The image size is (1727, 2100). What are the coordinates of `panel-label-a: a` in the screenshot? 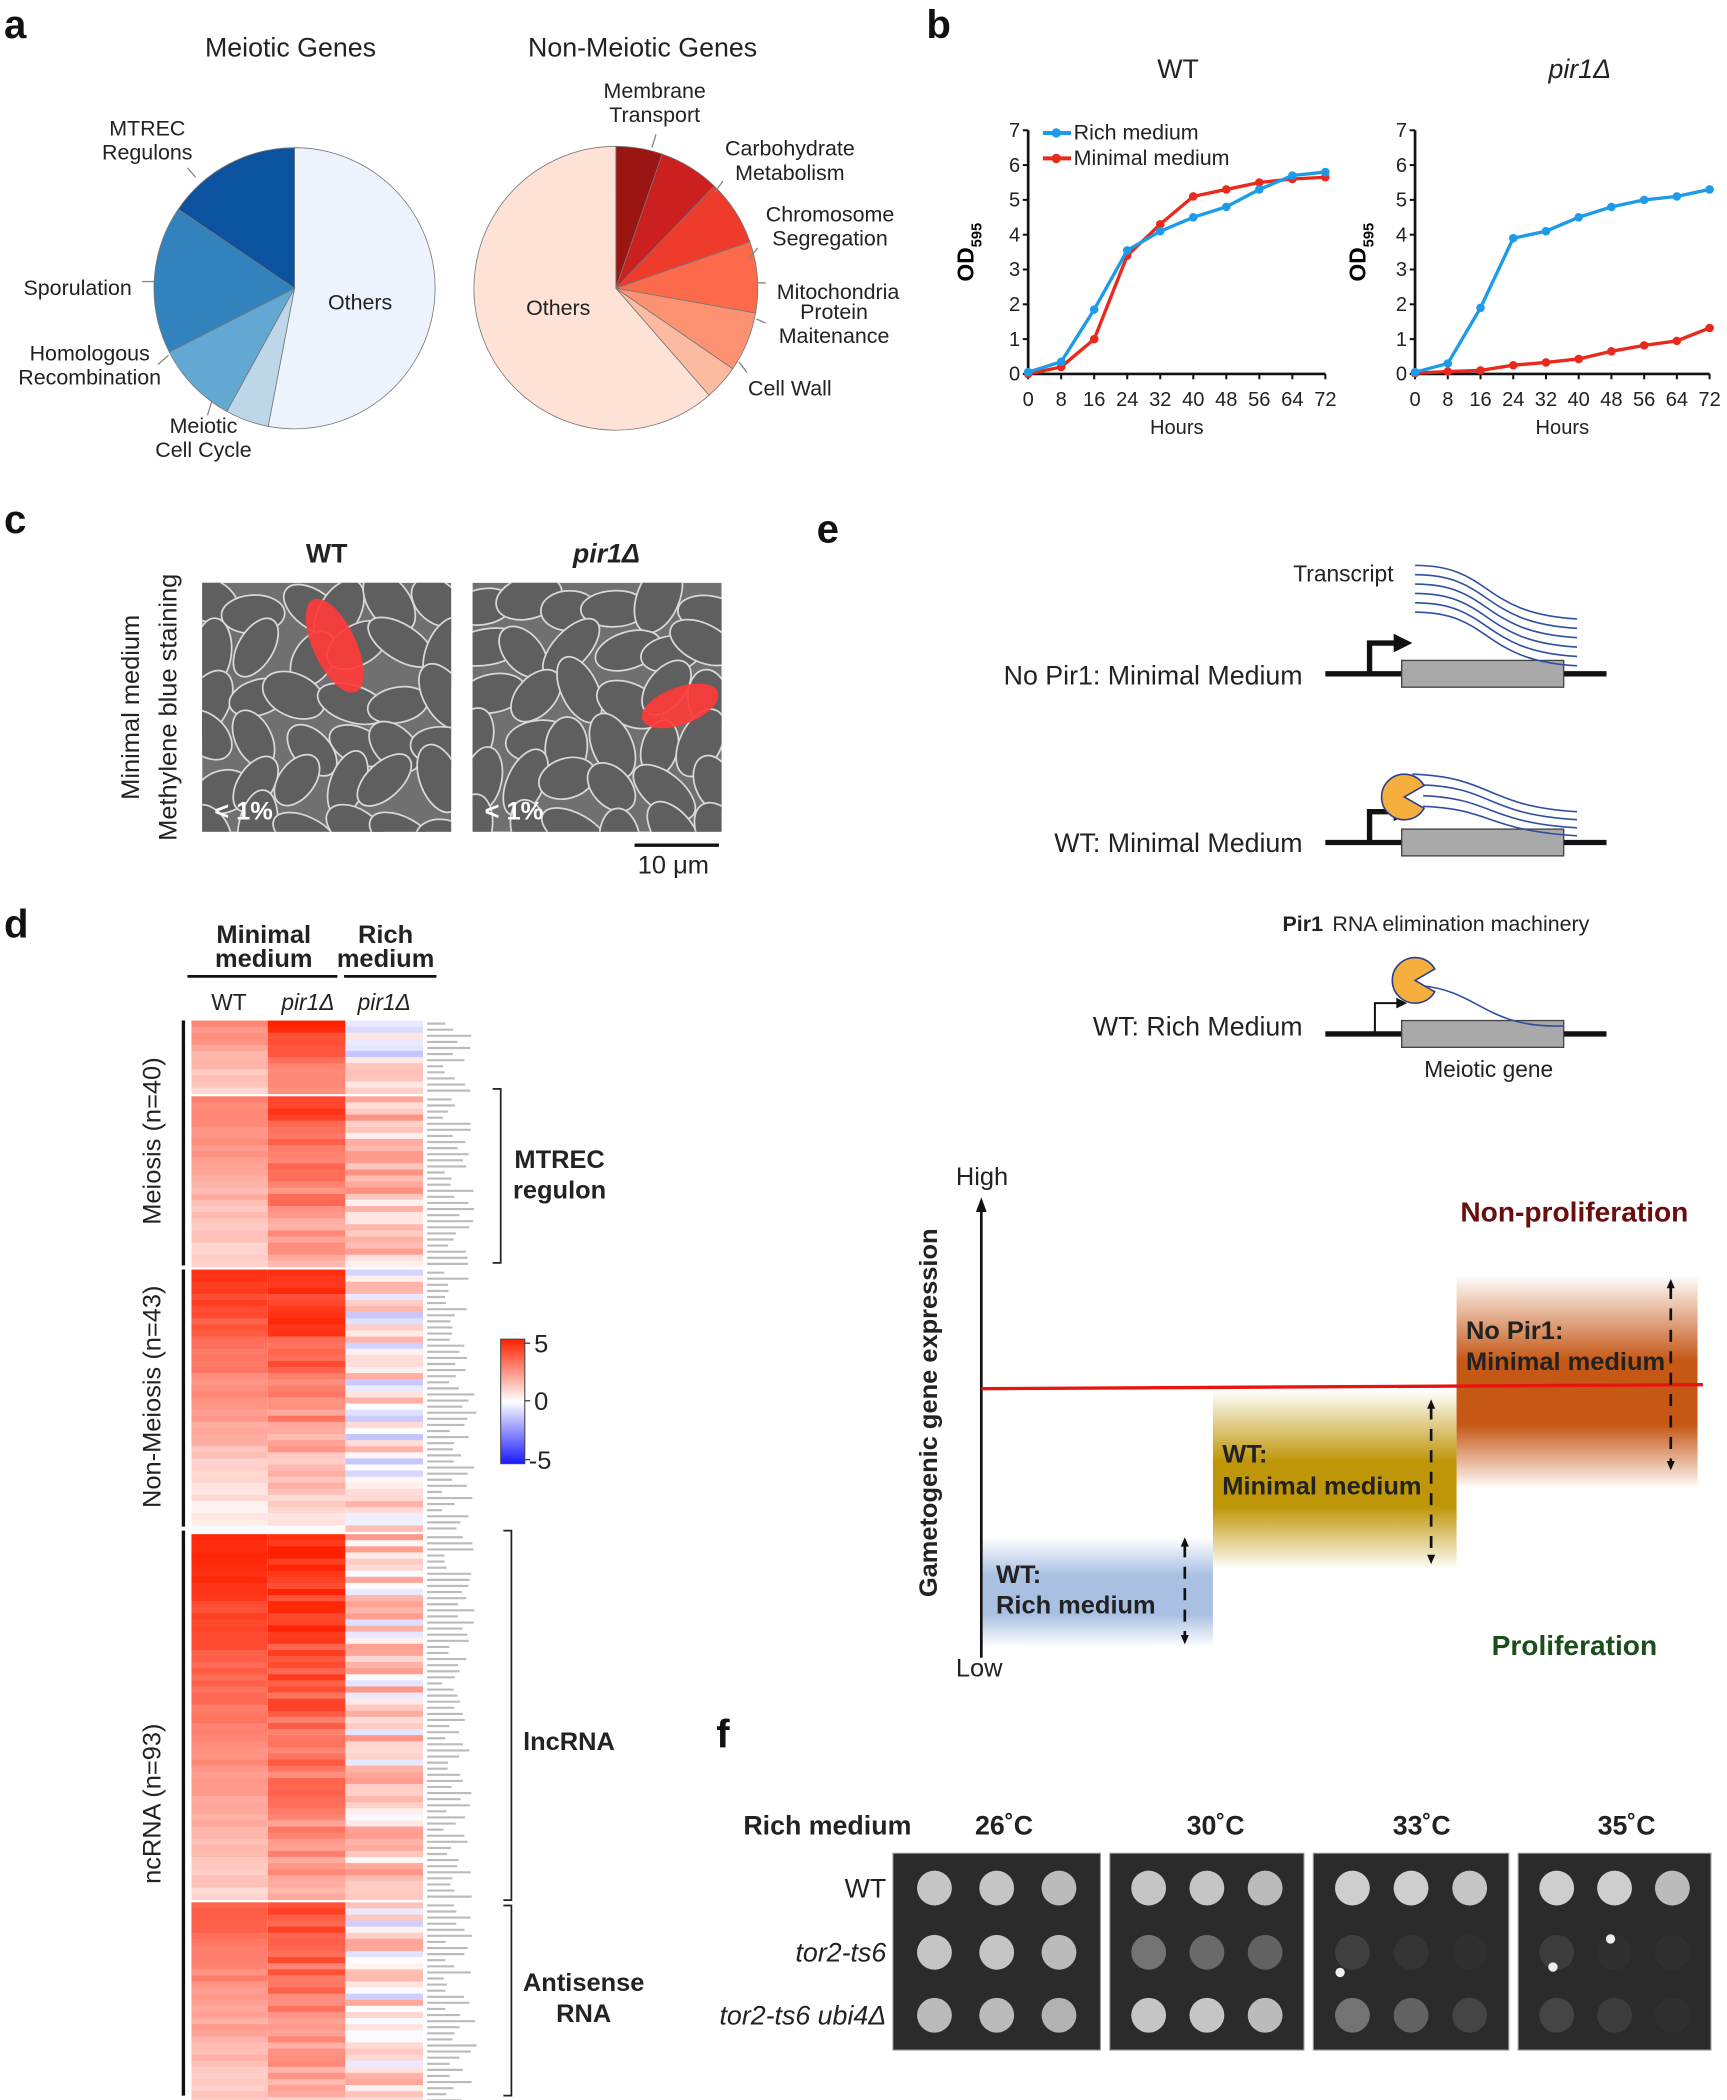 It's located at (15, 24).